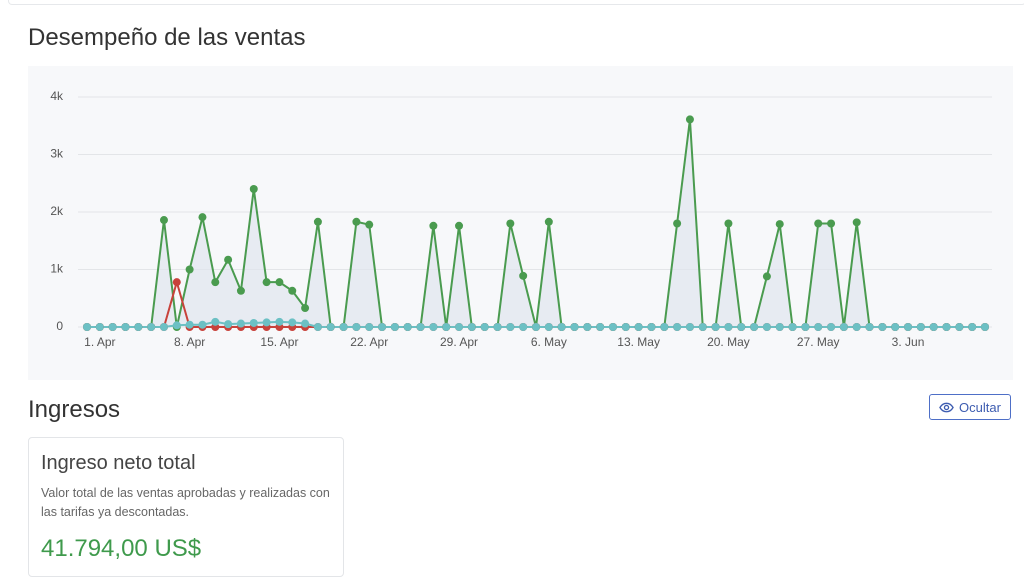 The image size is (1024, 582). What do you see at coordinates (118, 463) in the screenshot?
I see `card-title: Ingreso neto total` at bounding box center [118, 463].